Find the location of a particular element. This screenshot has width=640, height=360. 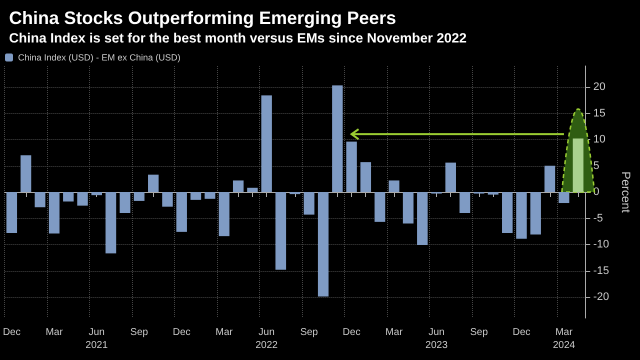

y-tick-label: 10 is located at coordinates (599, 140).